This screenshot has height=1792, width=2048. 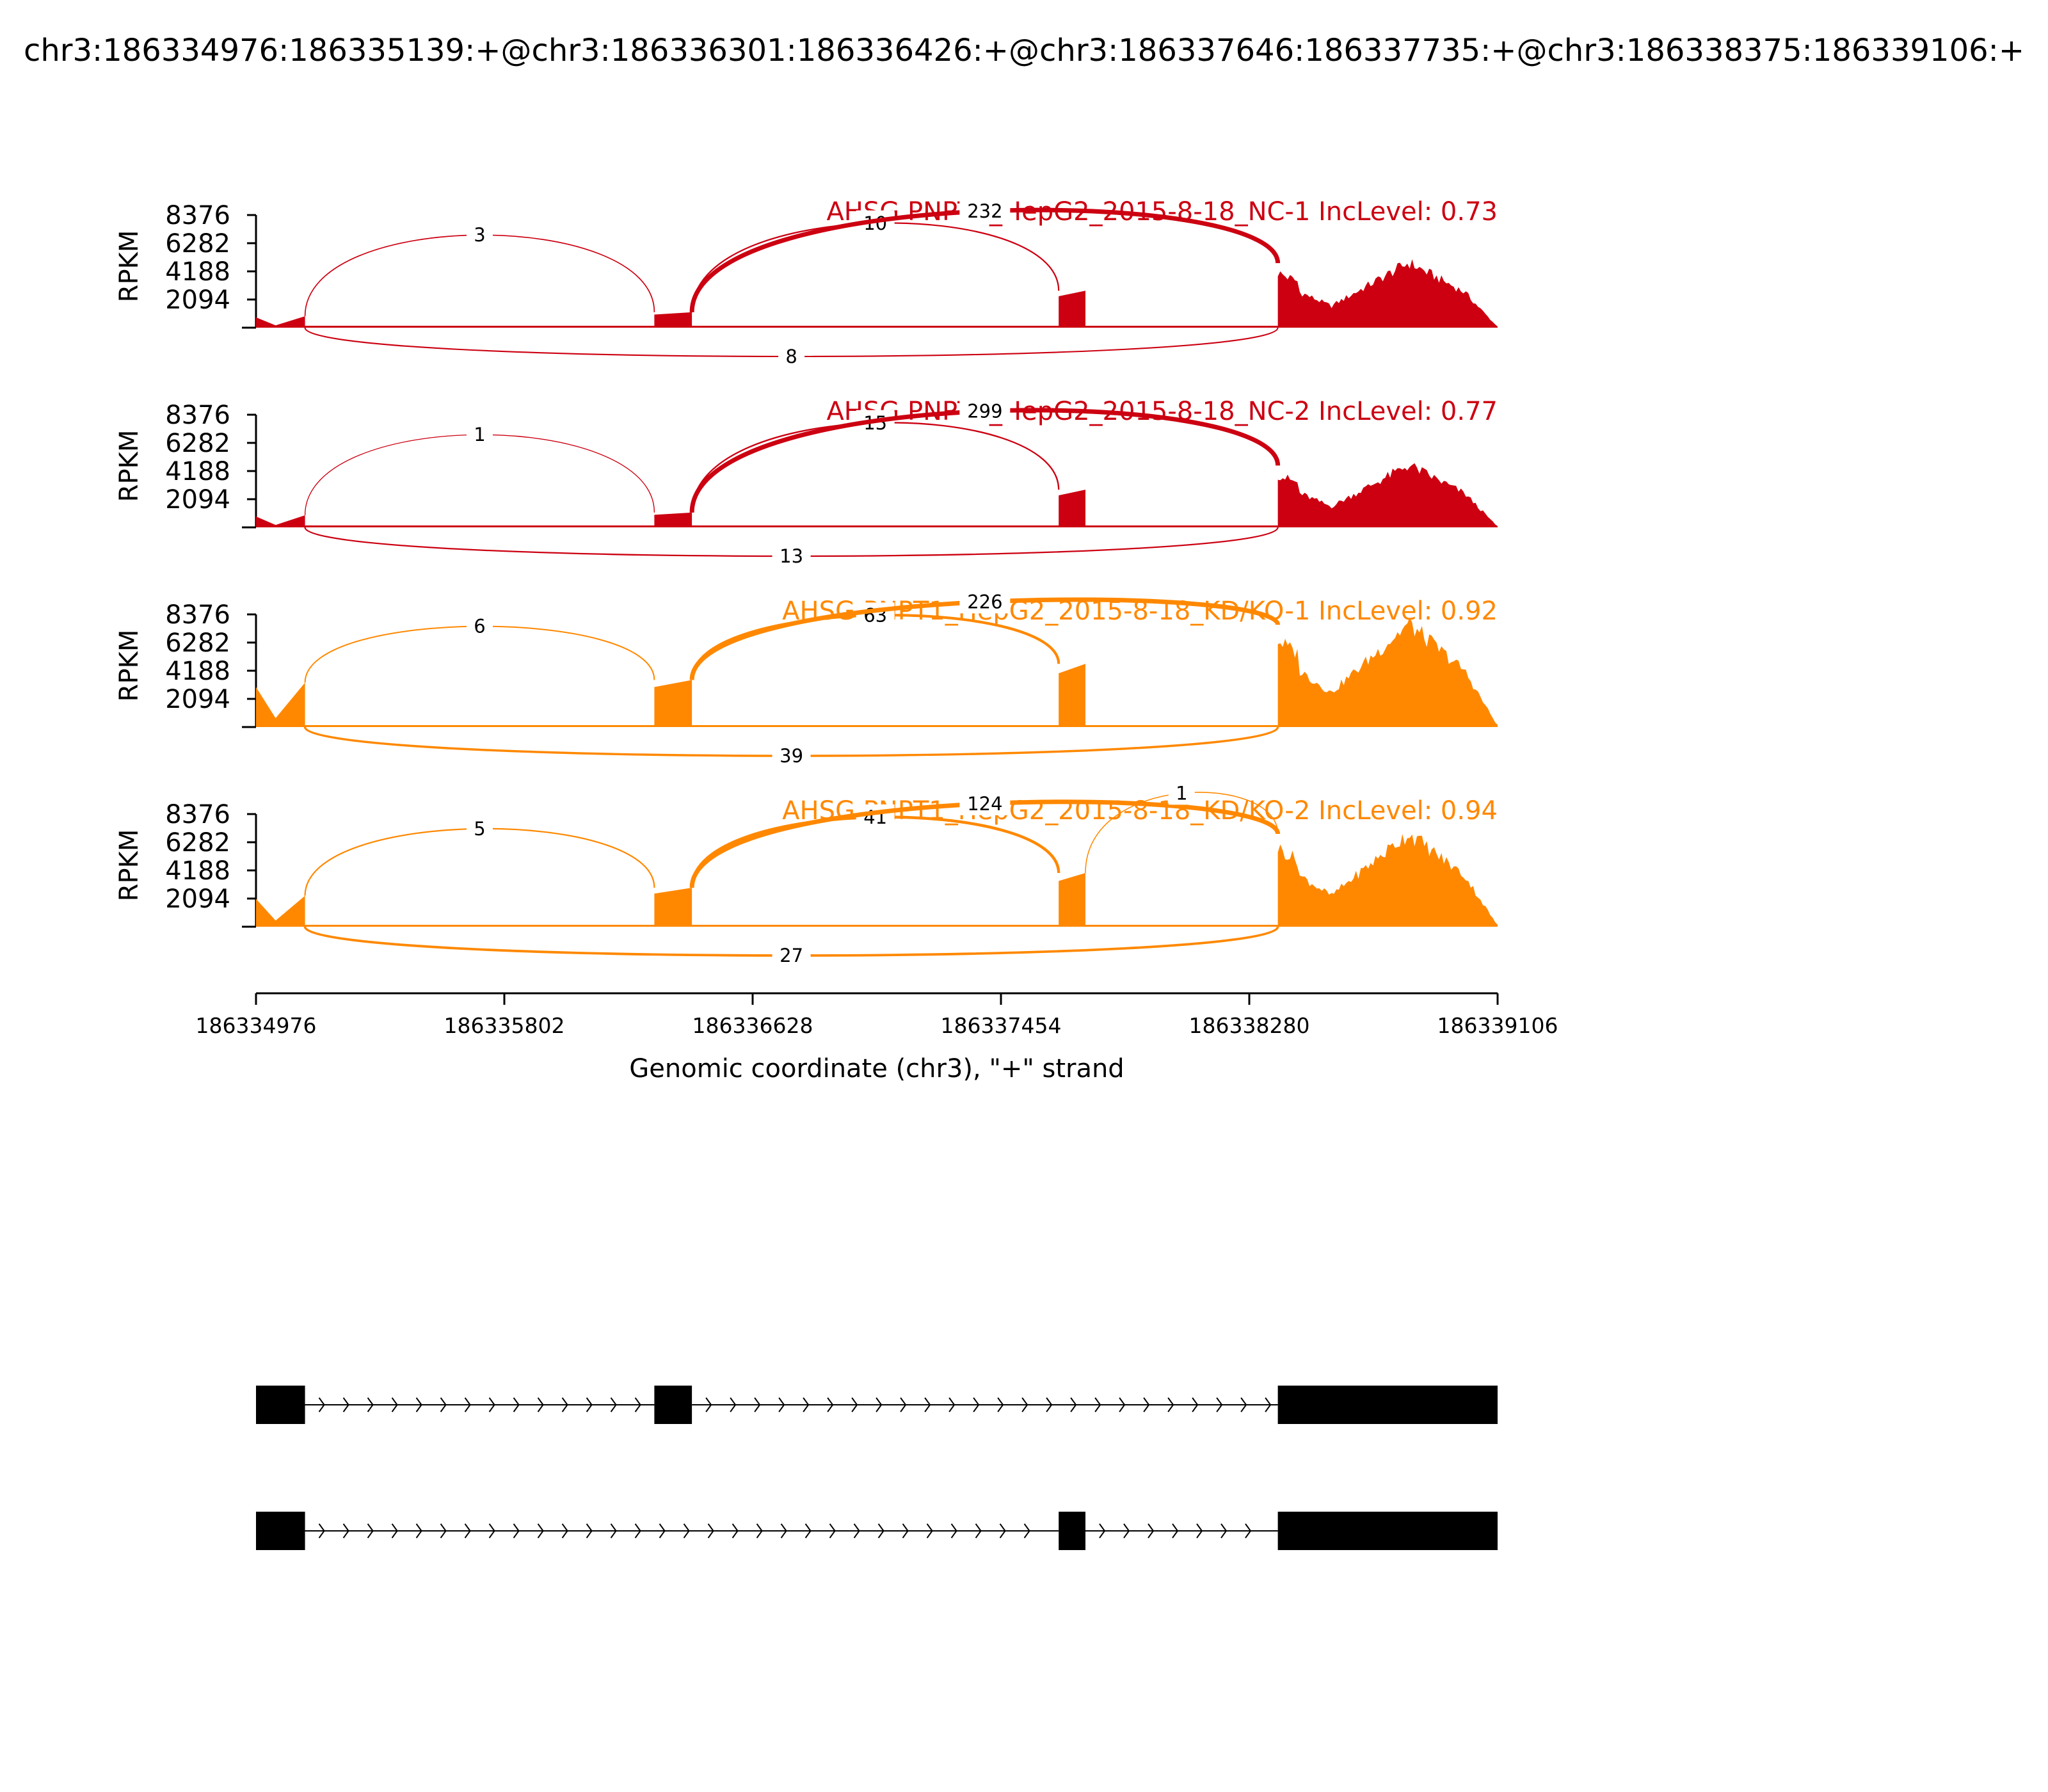 I want to click on junction-count: 226, so click(x=984, y=601).